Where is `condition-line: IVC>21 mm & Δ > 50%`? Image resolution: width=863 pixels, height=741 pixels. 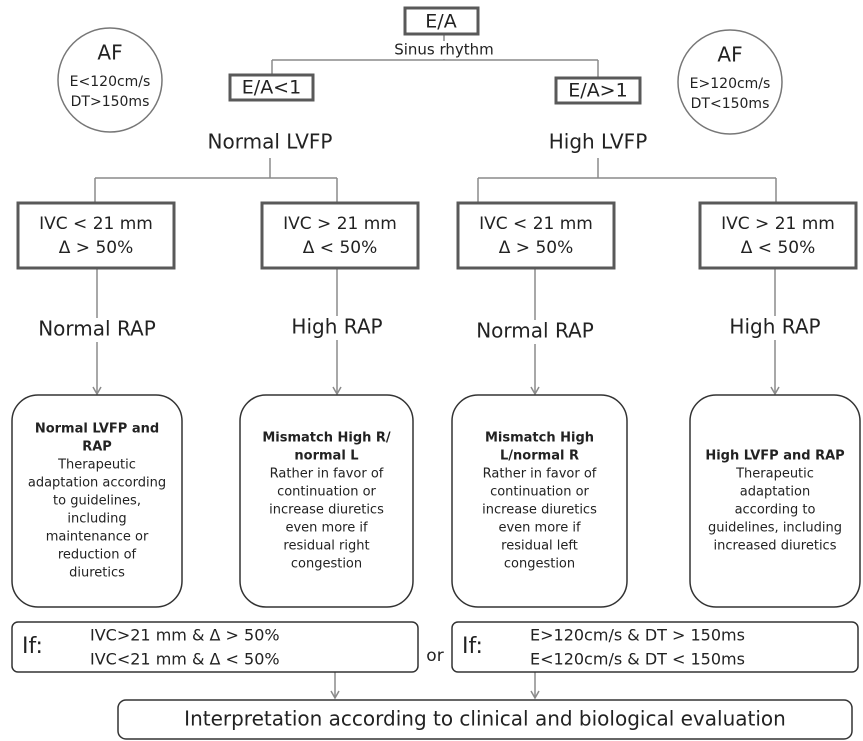
condition-line: IVC>21 mm & Δ > 50% is located at coordinates (185, 635).